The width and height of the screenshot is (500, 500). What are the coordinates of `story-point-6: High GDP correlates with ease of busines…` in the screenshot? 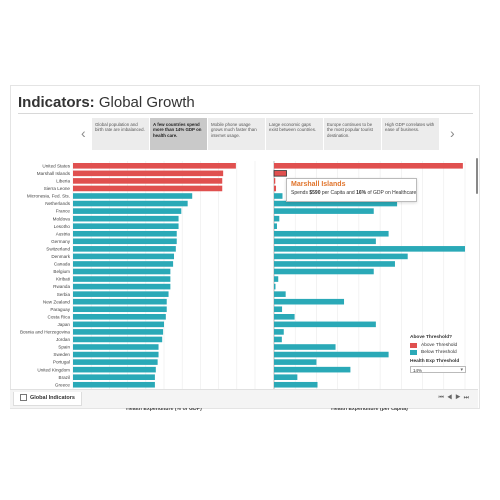 It's located at (410, 134).